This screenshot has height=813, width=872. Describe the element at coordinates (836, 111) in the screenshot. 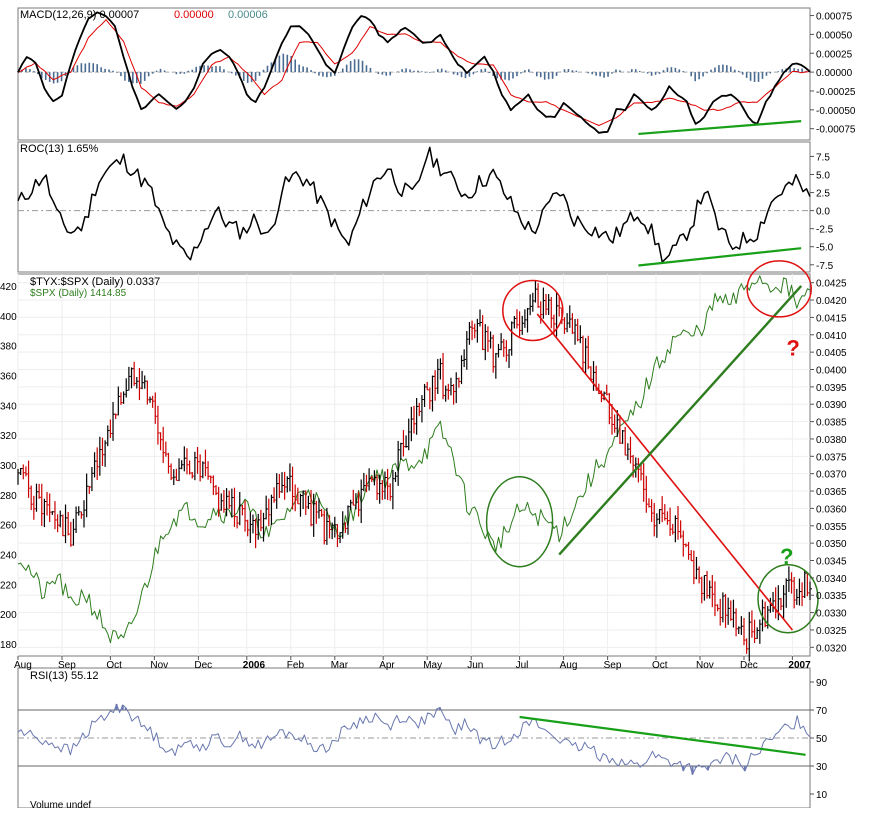

I see `macd-tick-label: -0.00050` at that location.